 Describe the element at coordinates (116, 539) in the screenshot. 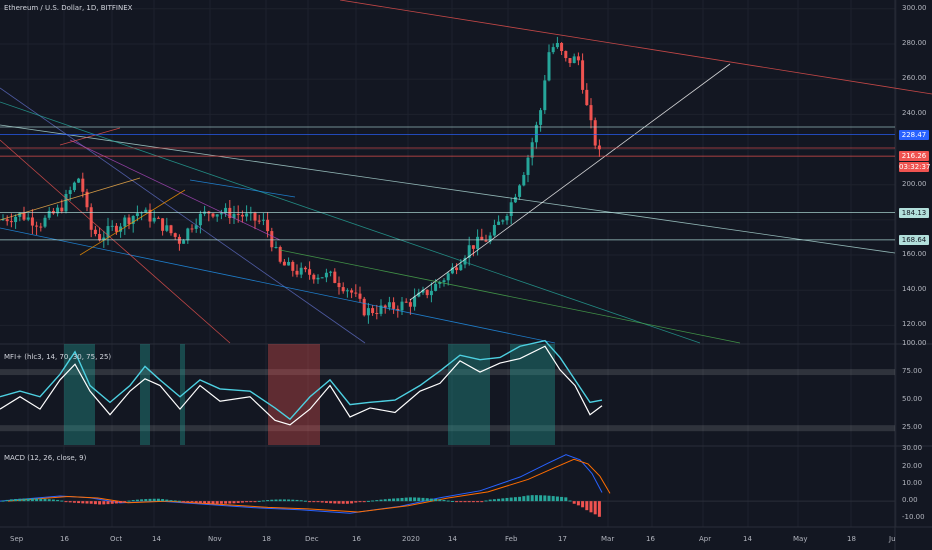

I see `time-axis-tick: Oct` at that location.